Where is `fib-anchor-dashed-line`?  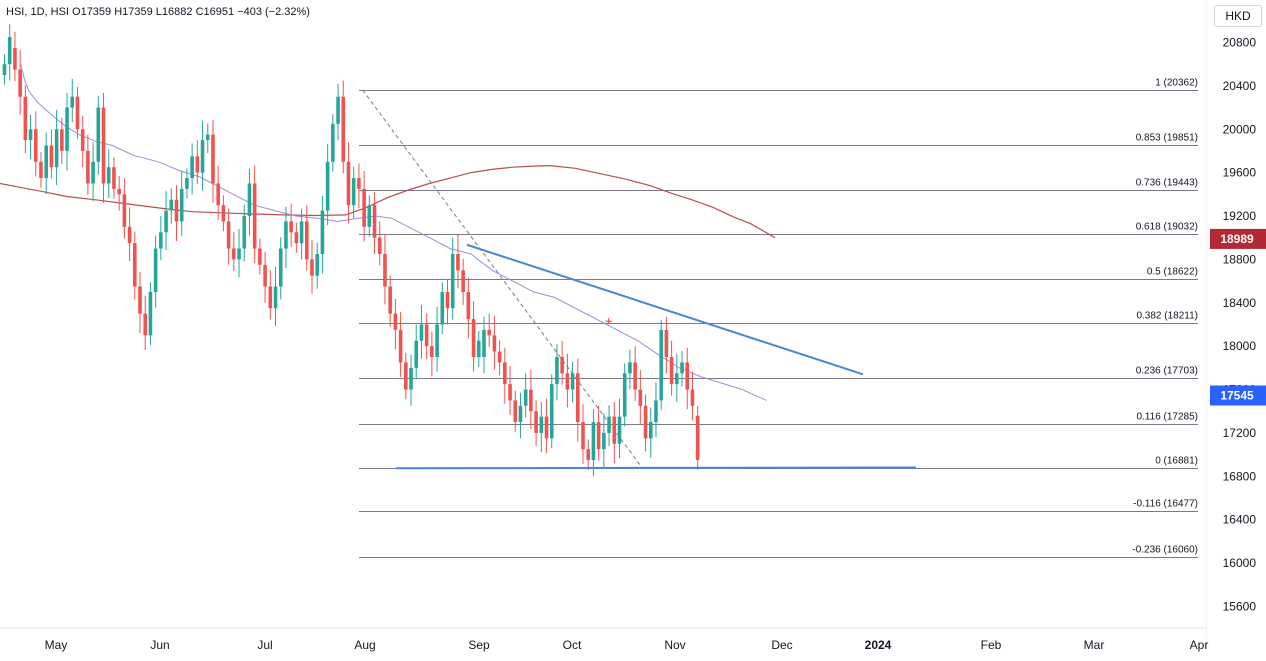 fib-anchor-dashed-line is located at coordinates (502, 278).